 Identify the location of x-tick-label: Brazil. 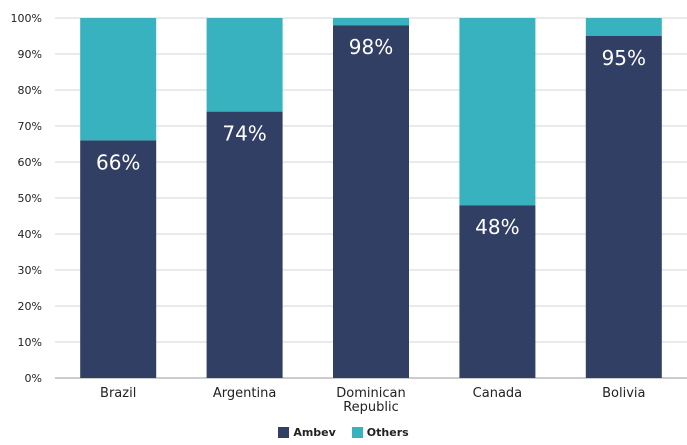
(118, 393).